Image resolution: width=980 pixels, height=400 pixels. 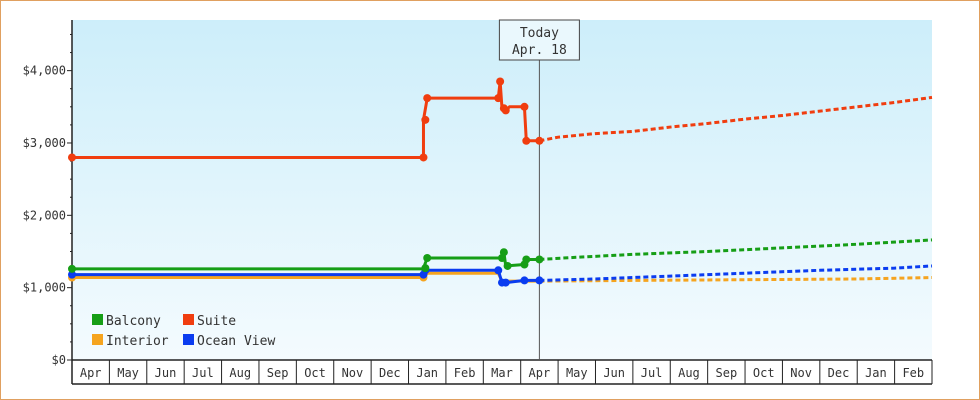 What do you see at coordinates (216, 321) in the screenshot?
I see `legend-label-suite: Suite` at bounding box center [216, 321].